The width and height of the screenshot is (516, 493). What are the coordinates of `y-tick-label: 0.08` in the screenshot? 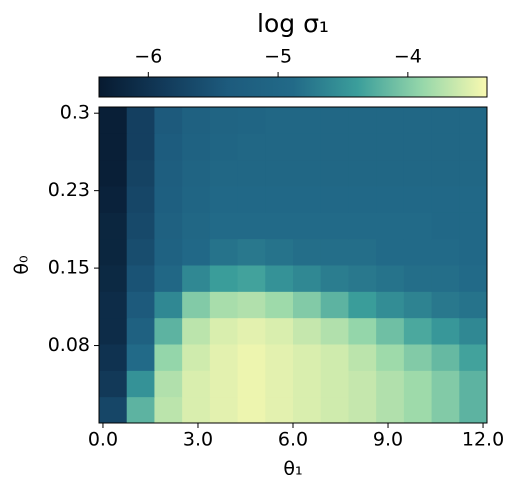 It's located at (69, 345).